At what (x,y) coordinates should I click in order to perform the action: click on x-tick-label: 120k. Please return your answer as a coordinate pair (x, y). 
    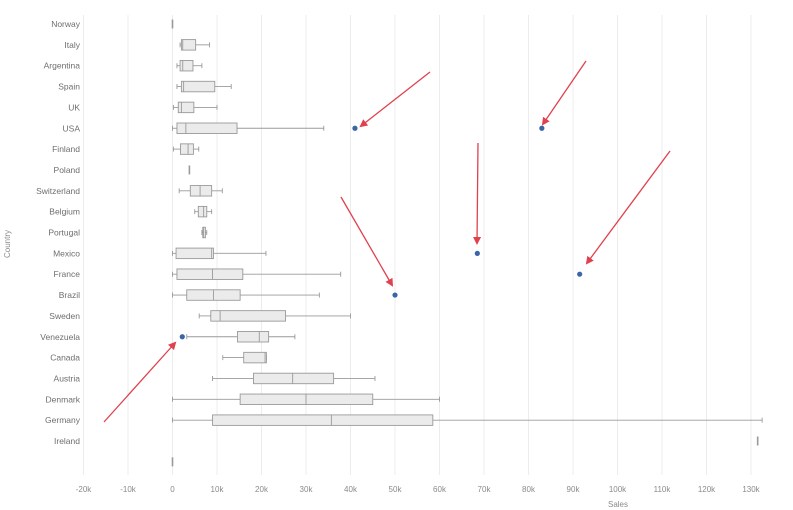
    Looking at the image, I should click on (707, 489).